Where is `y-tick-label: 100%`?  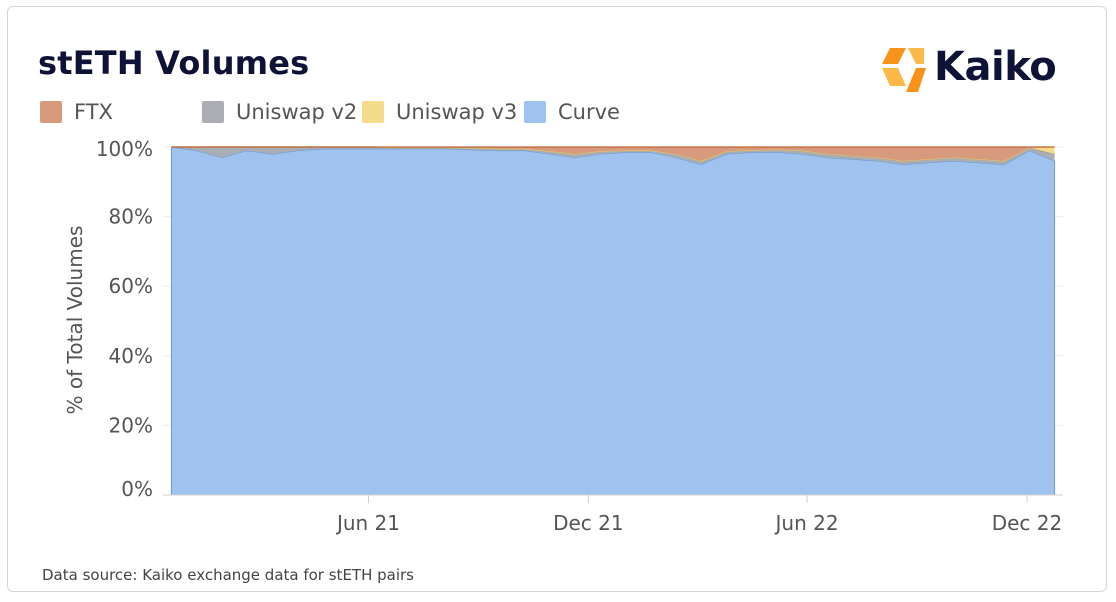
y-tick-label: 100% is located at coordinates (124, 149).